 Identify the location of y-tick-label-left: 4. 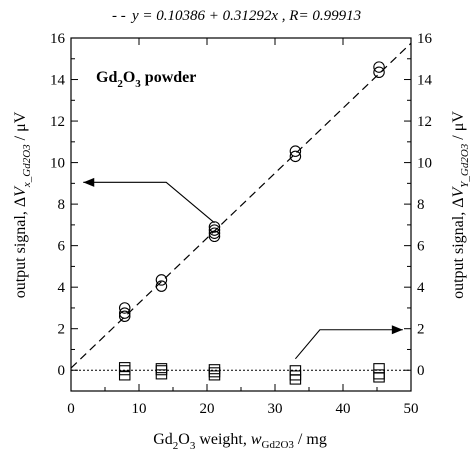
(62, 288).